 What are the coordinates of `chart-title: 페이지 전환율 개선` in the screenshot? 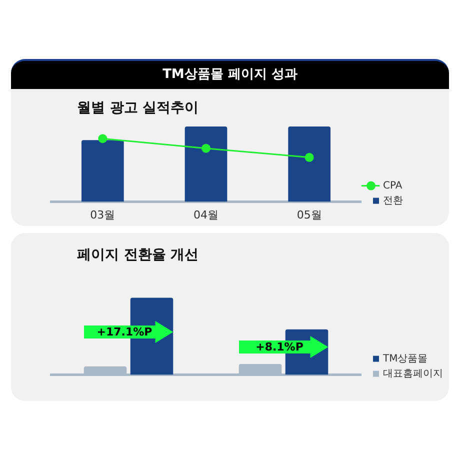 It's located at (138, 255).